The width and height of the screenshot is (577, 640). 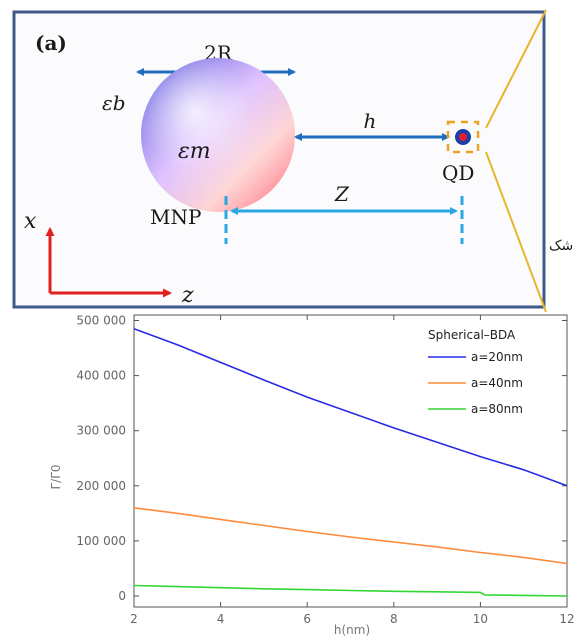 What do you see at coordinates (566, 619) in the screenshot?
I see `x-tick-label: 12` at bounding box center [566, 619].